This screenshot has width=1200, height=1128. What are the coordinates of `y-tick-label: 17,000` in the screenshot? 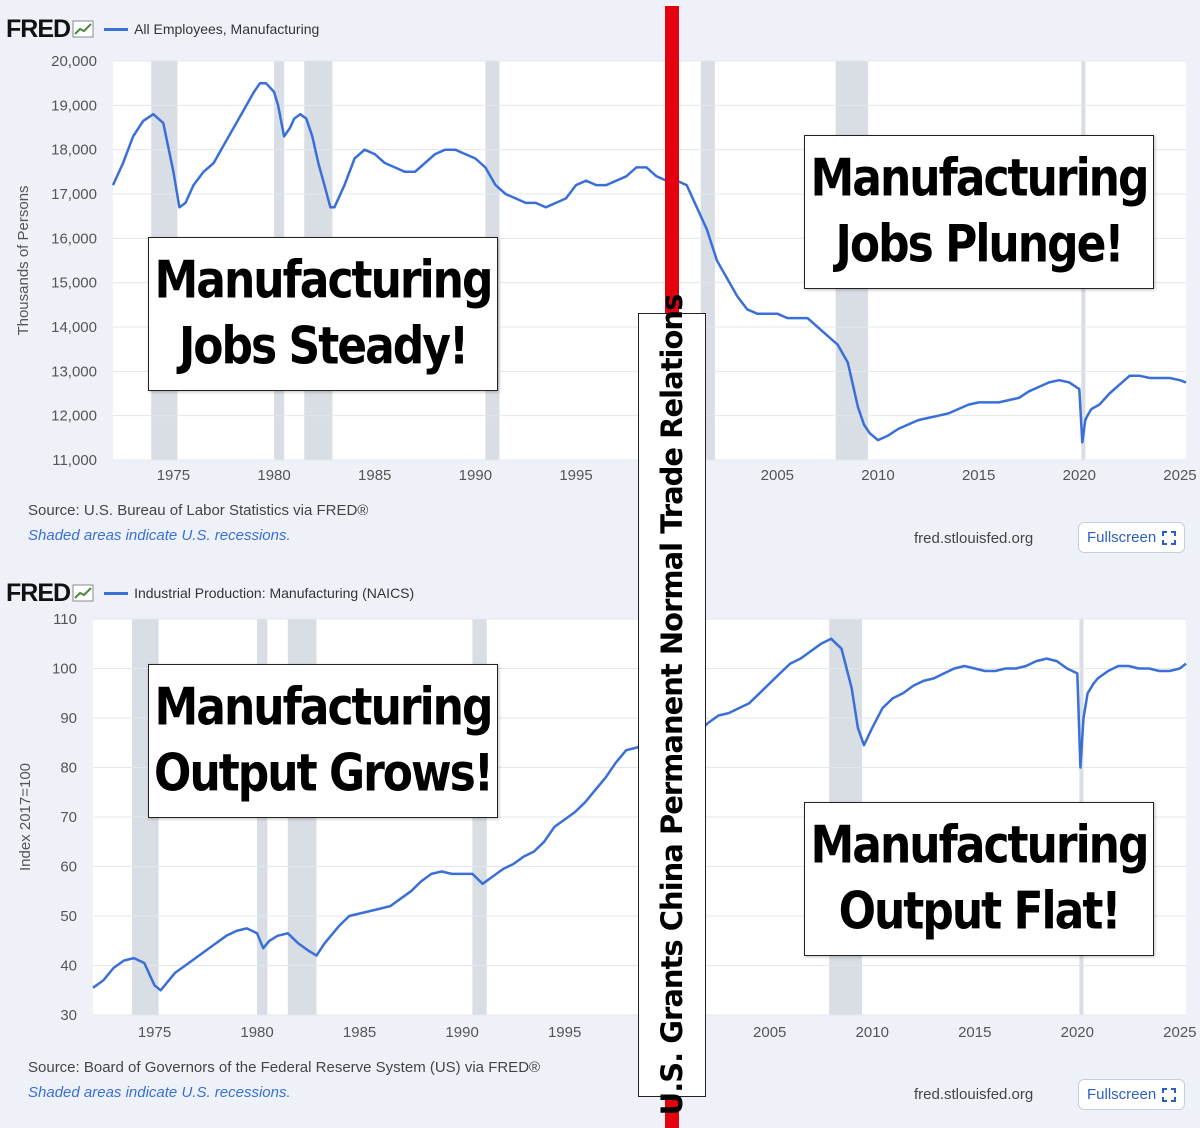 It's located at (74, 194).